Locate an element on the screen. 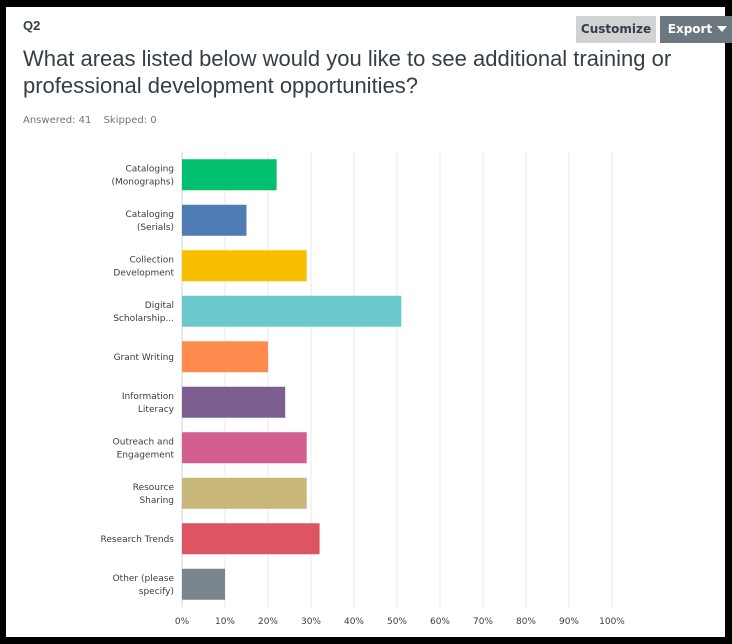  x-tick-label: 50% is located at coordinates (397, 622).